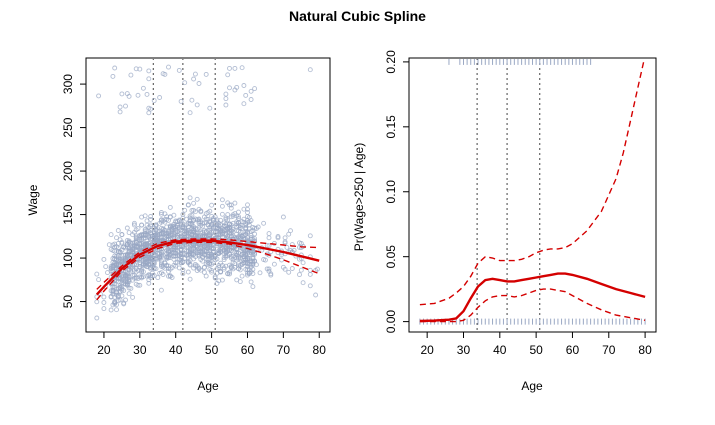 The width and height of the screenshot is (715, 425). Describe the element at coordinates (532, 386) in the screenshot. I see `probability-x-axis-label: Age` at that location.